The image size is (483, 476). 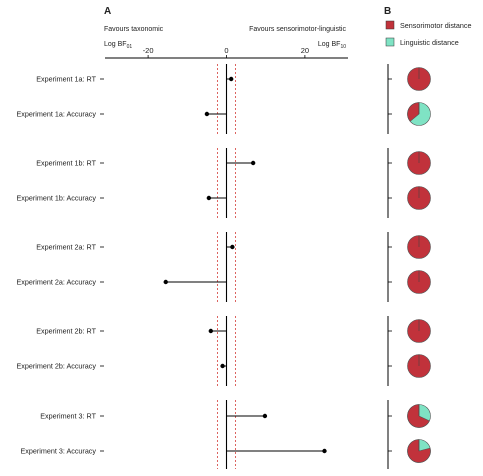 What do you see at coordinates (68, 416) in the screenshot?
I see `row-label: Experiment 3: RT` at bounding box center [68, 416].